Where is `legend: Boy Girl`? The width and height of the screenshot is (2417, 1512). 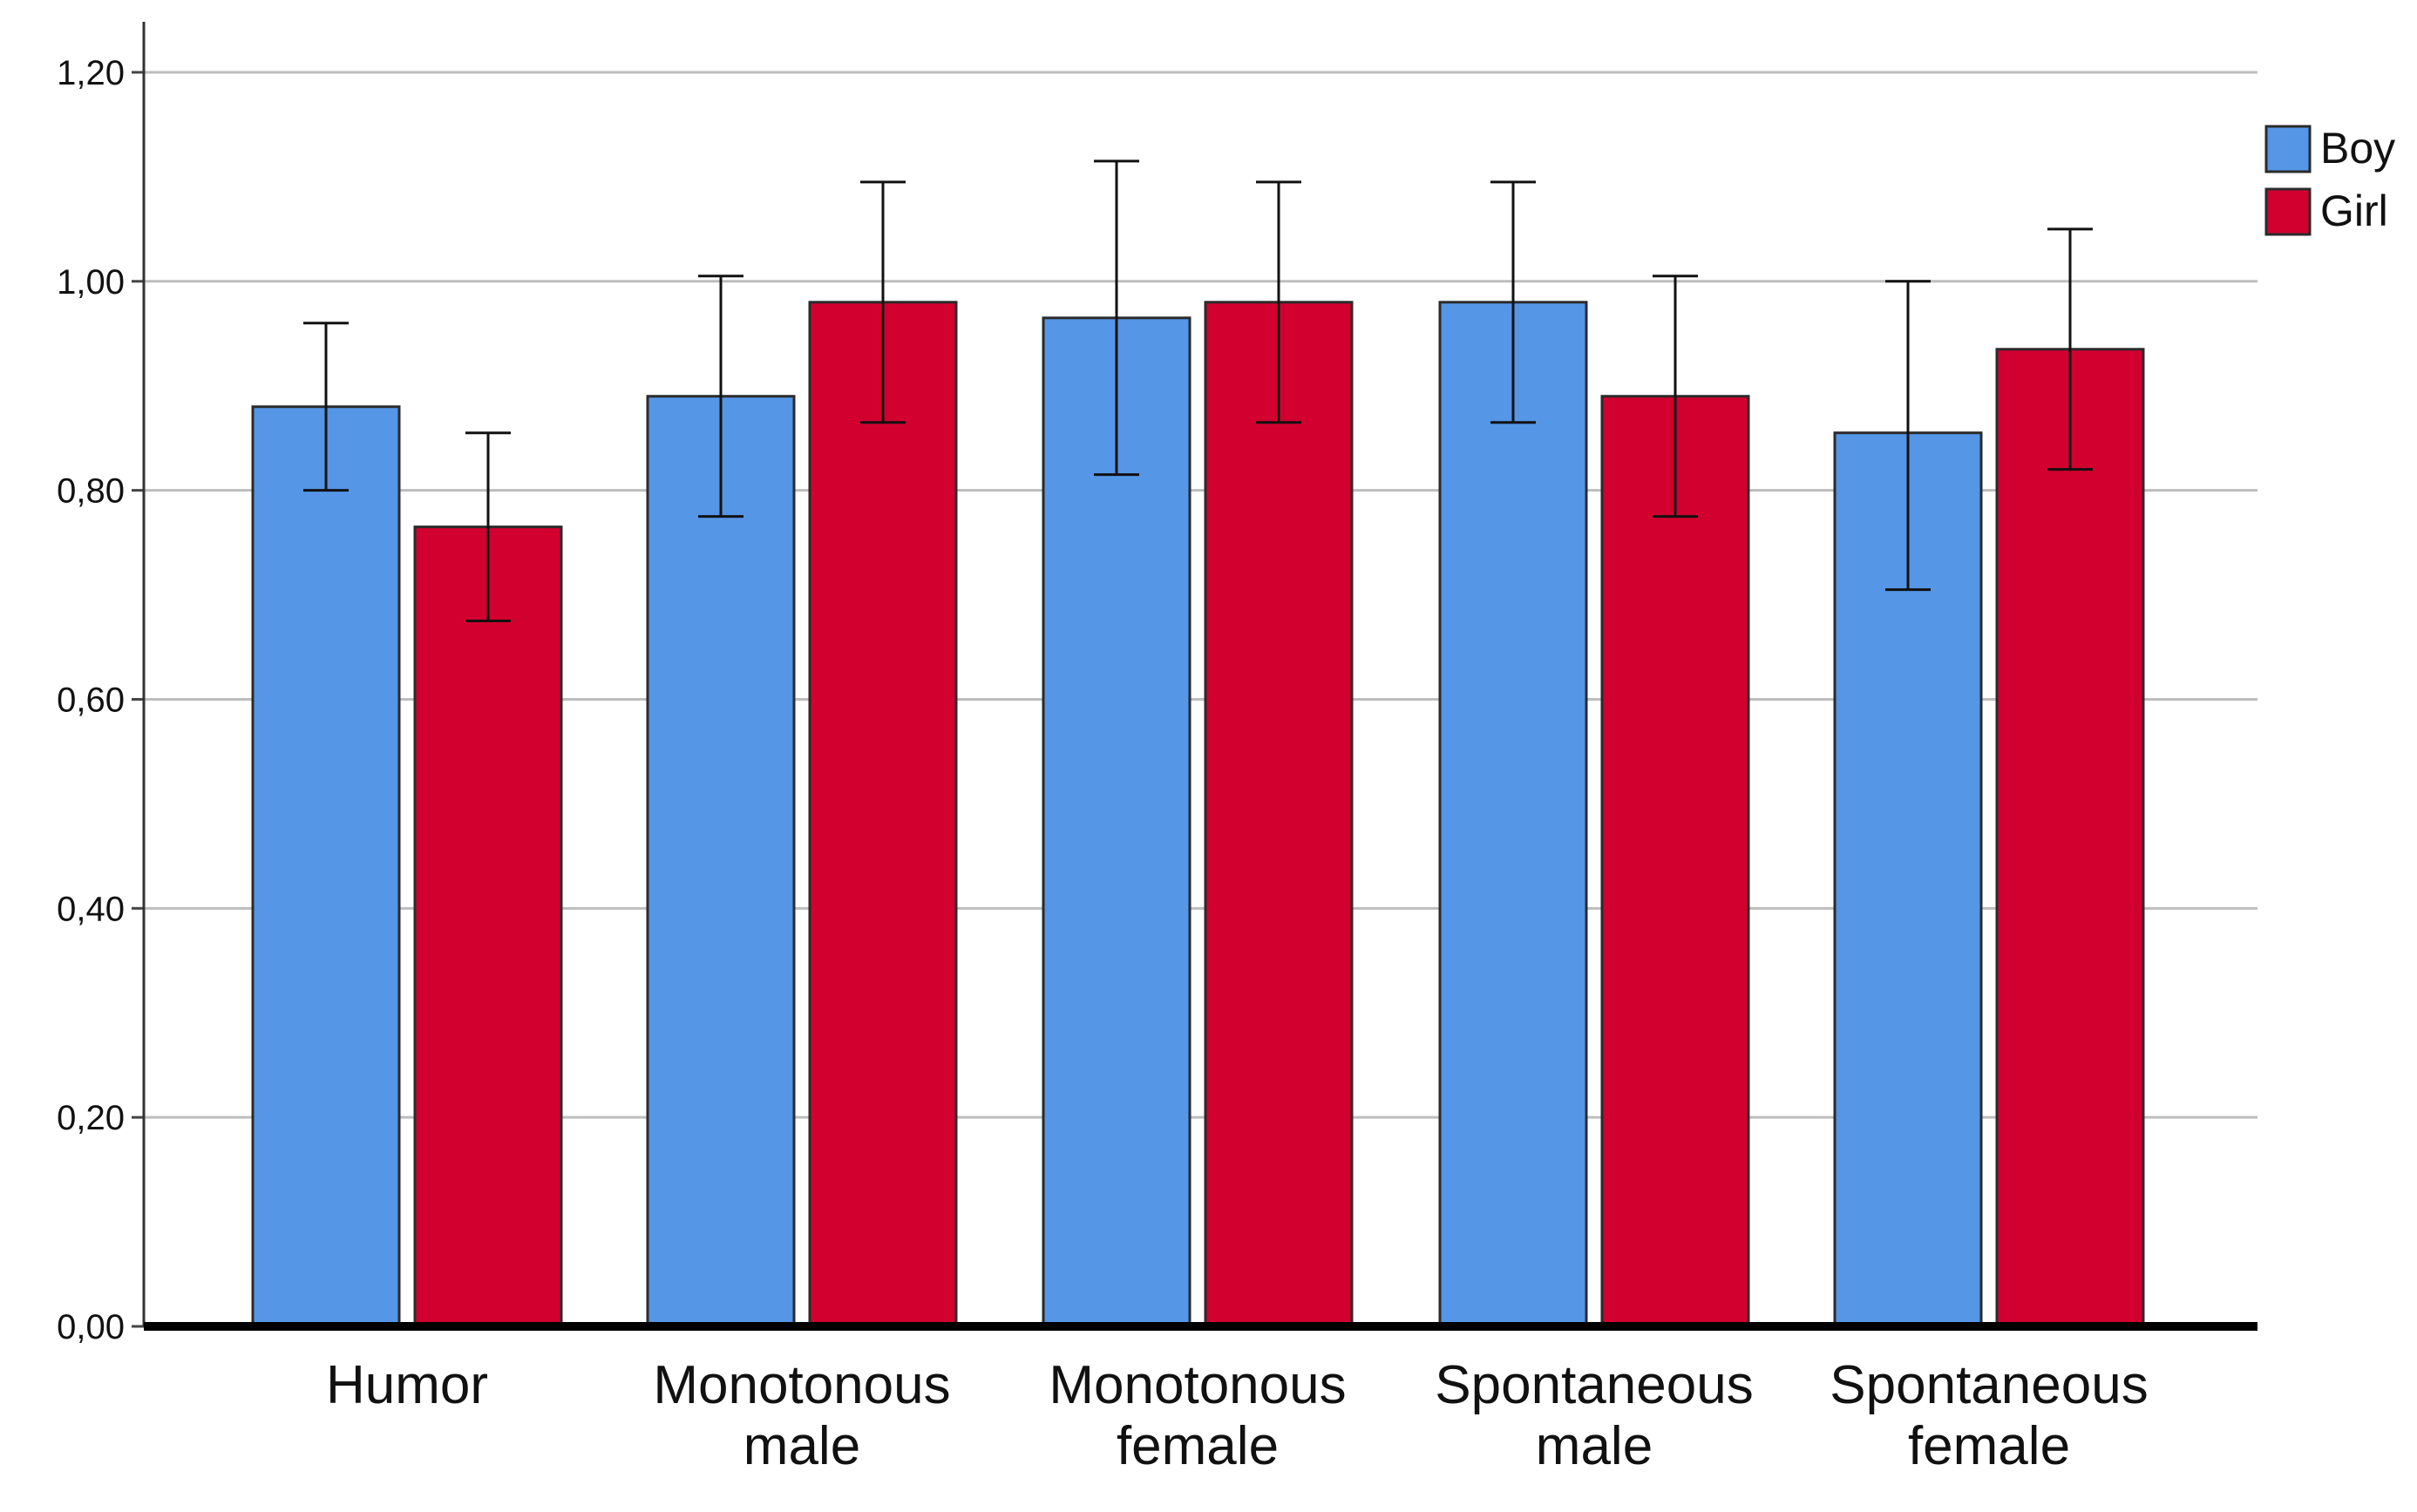 legend: Boy Girl is located at coordinates (2329, 180).